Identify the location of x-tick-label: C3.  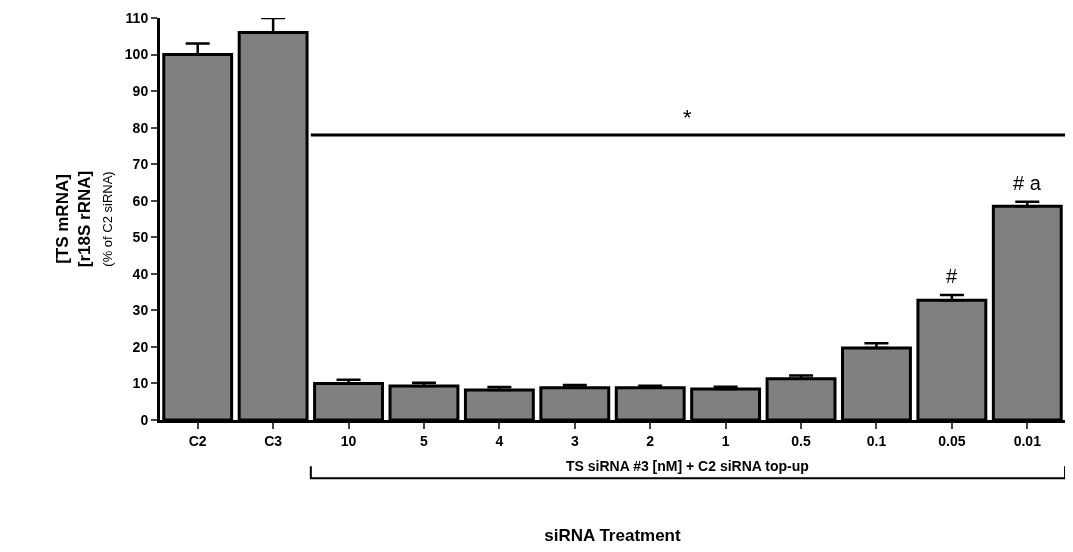
(273, 440).